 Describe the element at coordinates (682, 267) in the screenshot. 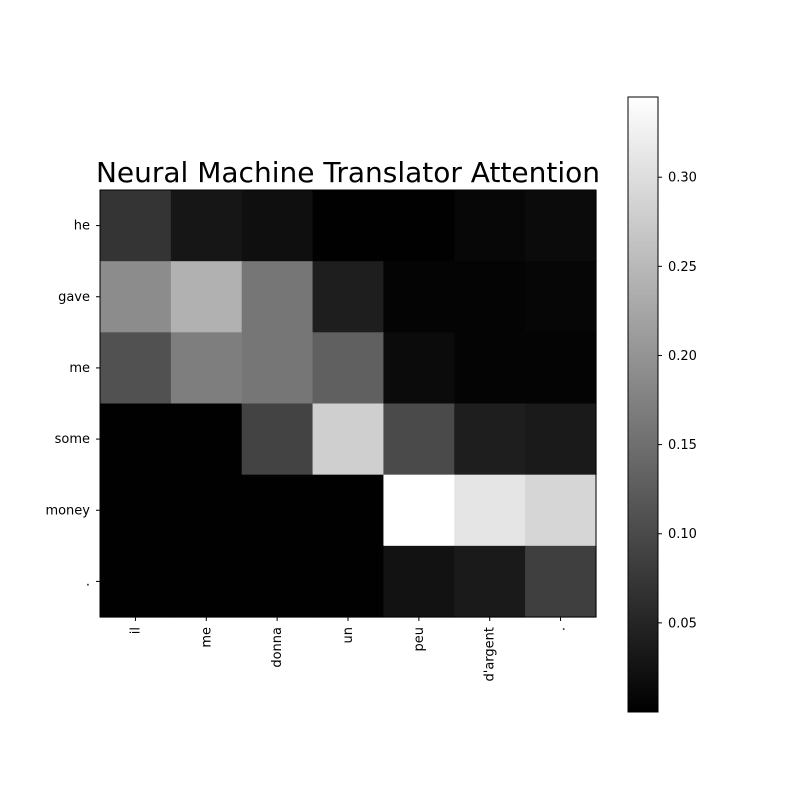

I see `colorbar-tick-label: 0.25` at that location.